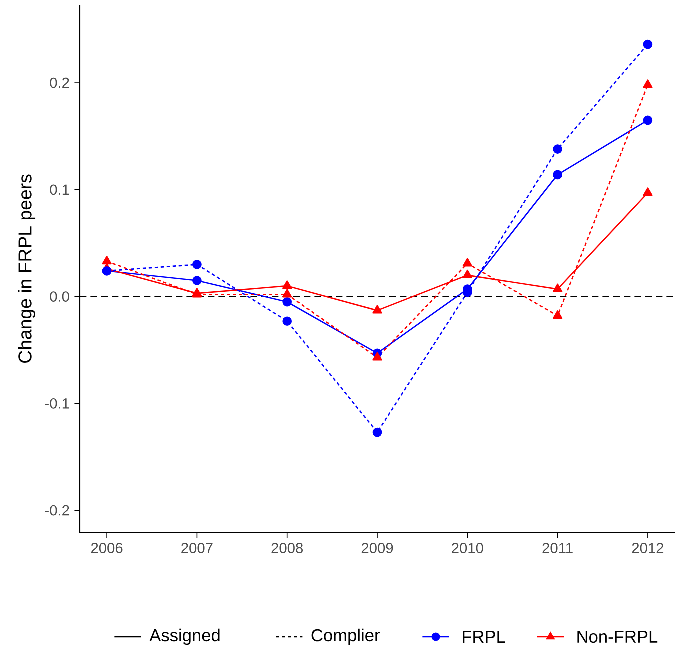 The height and width of the screenshot is (657, 684). I want to click on y-tick-label: -0.1, so click(57, 403).